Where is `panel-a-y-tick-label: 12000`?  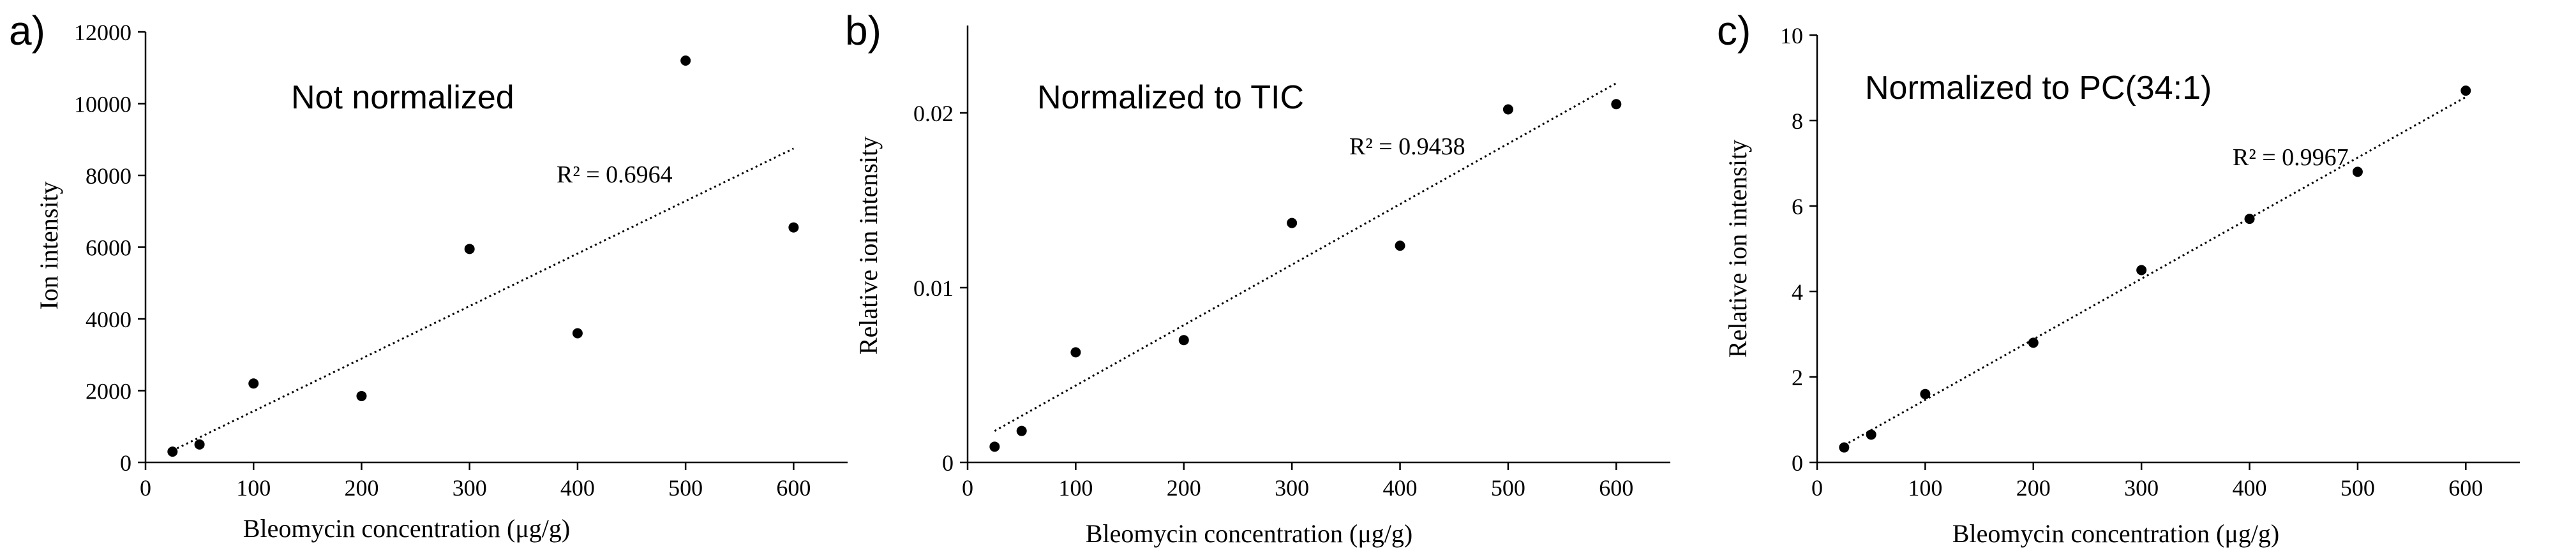
panel-a-y-tick-label: 12000 is located at coordinates (102, 32).